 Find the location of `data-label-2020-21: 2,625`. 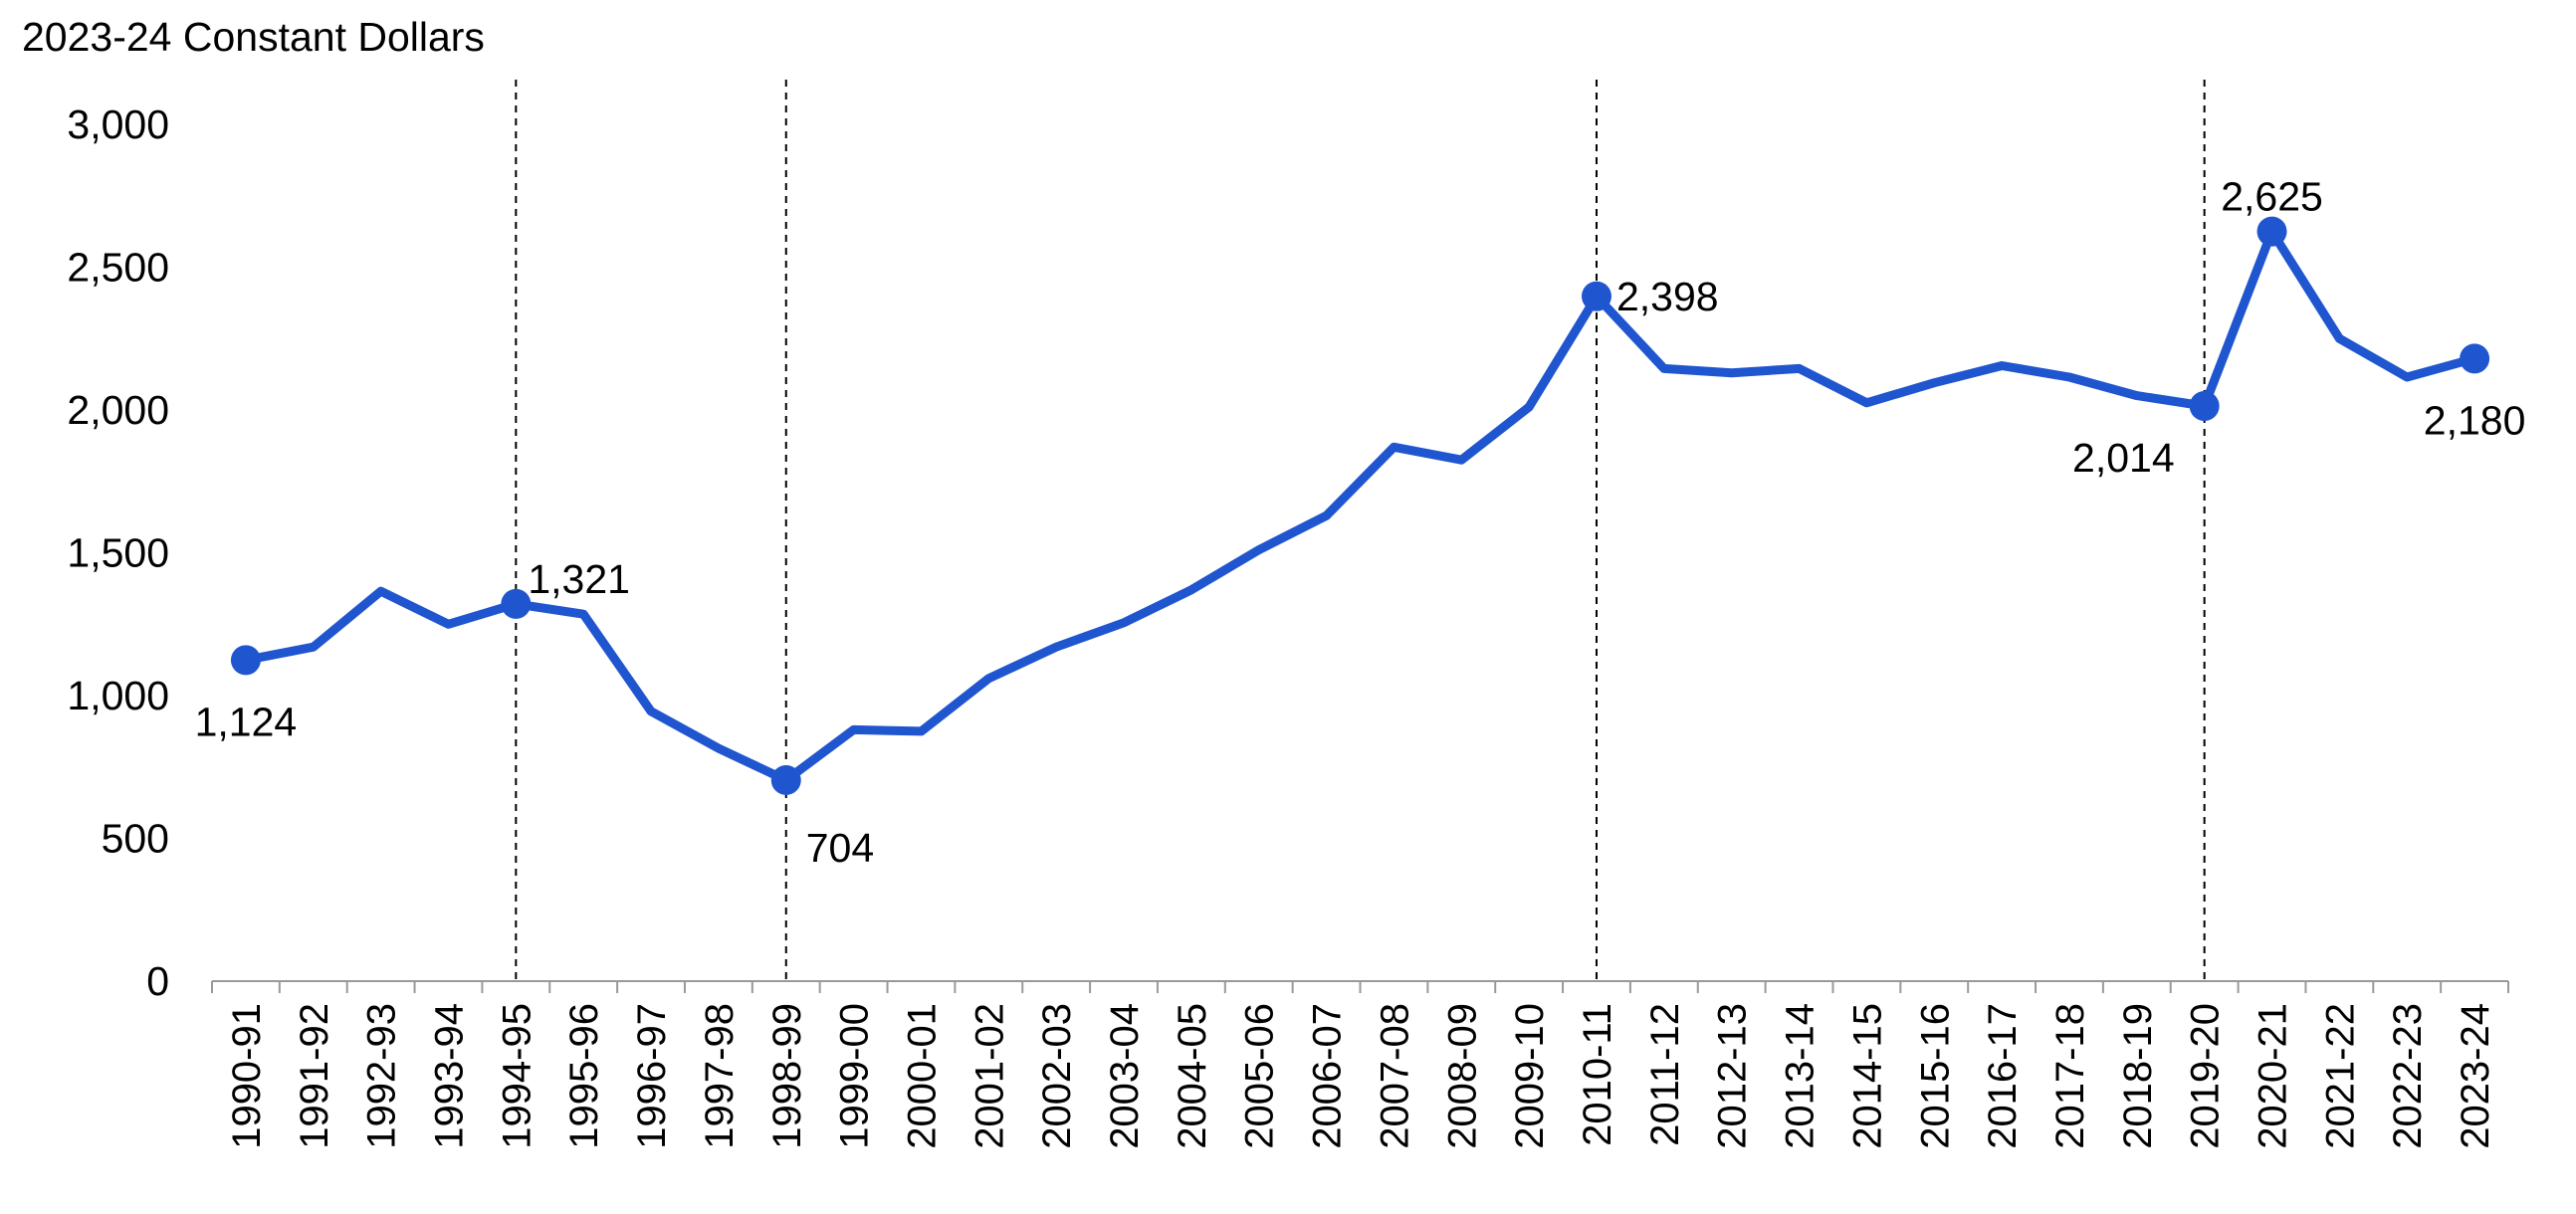

data-label-2020-21: 2,625 is located at coordinates (2272, 197).